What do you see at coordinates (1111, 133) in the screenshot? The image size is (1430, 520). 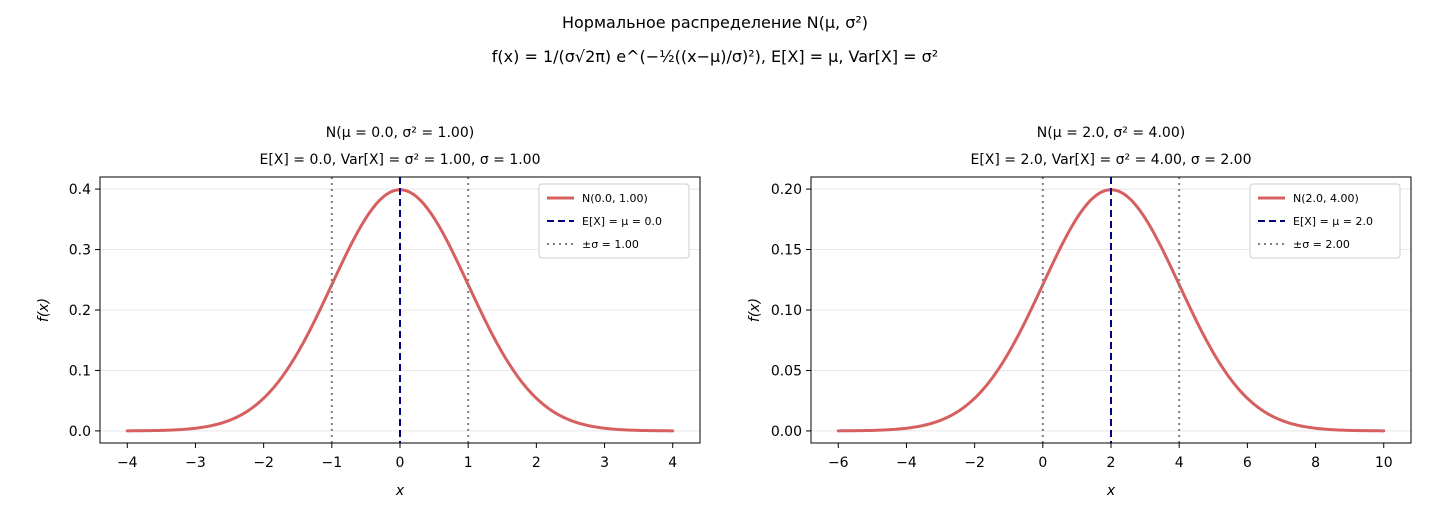 I see `chart-title: N(μ = 2.0, σ² = 4.00)` at bounding box center [1111, 133].